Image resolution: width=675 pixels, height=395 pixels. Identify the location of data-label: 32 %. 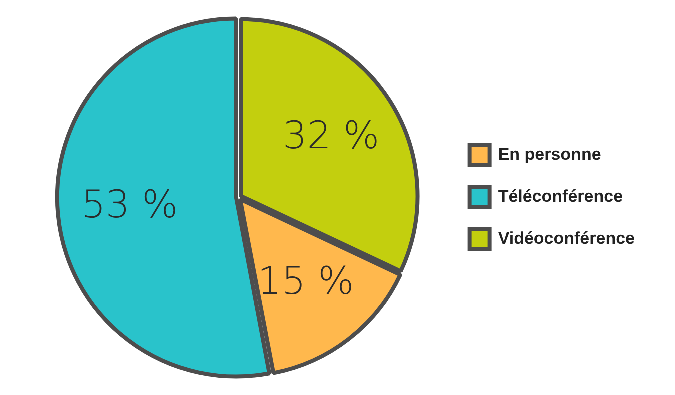
(331, 136).